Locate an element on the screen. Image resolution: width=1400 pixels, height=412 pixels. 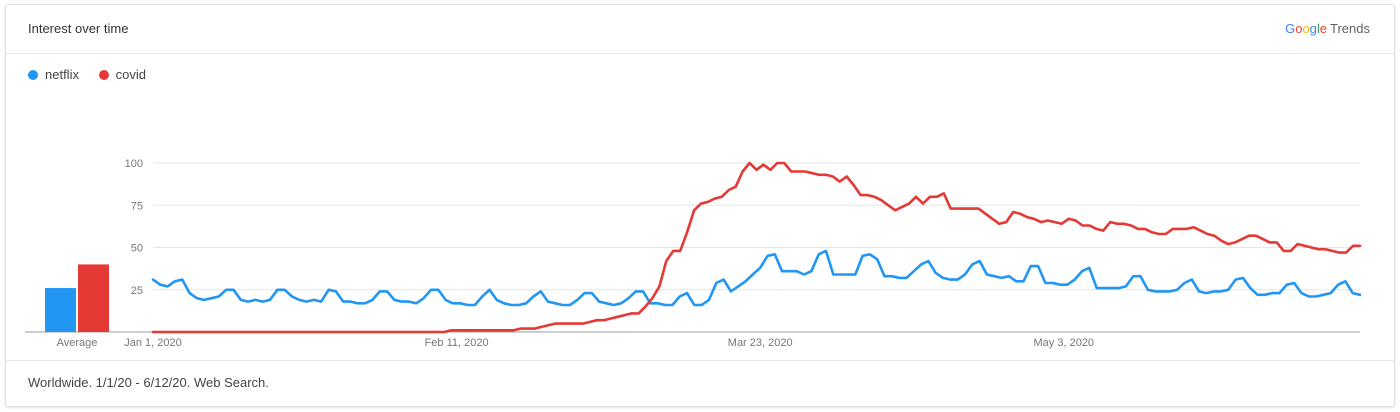
legend-dot-covid is located at coordinates (103, 75).